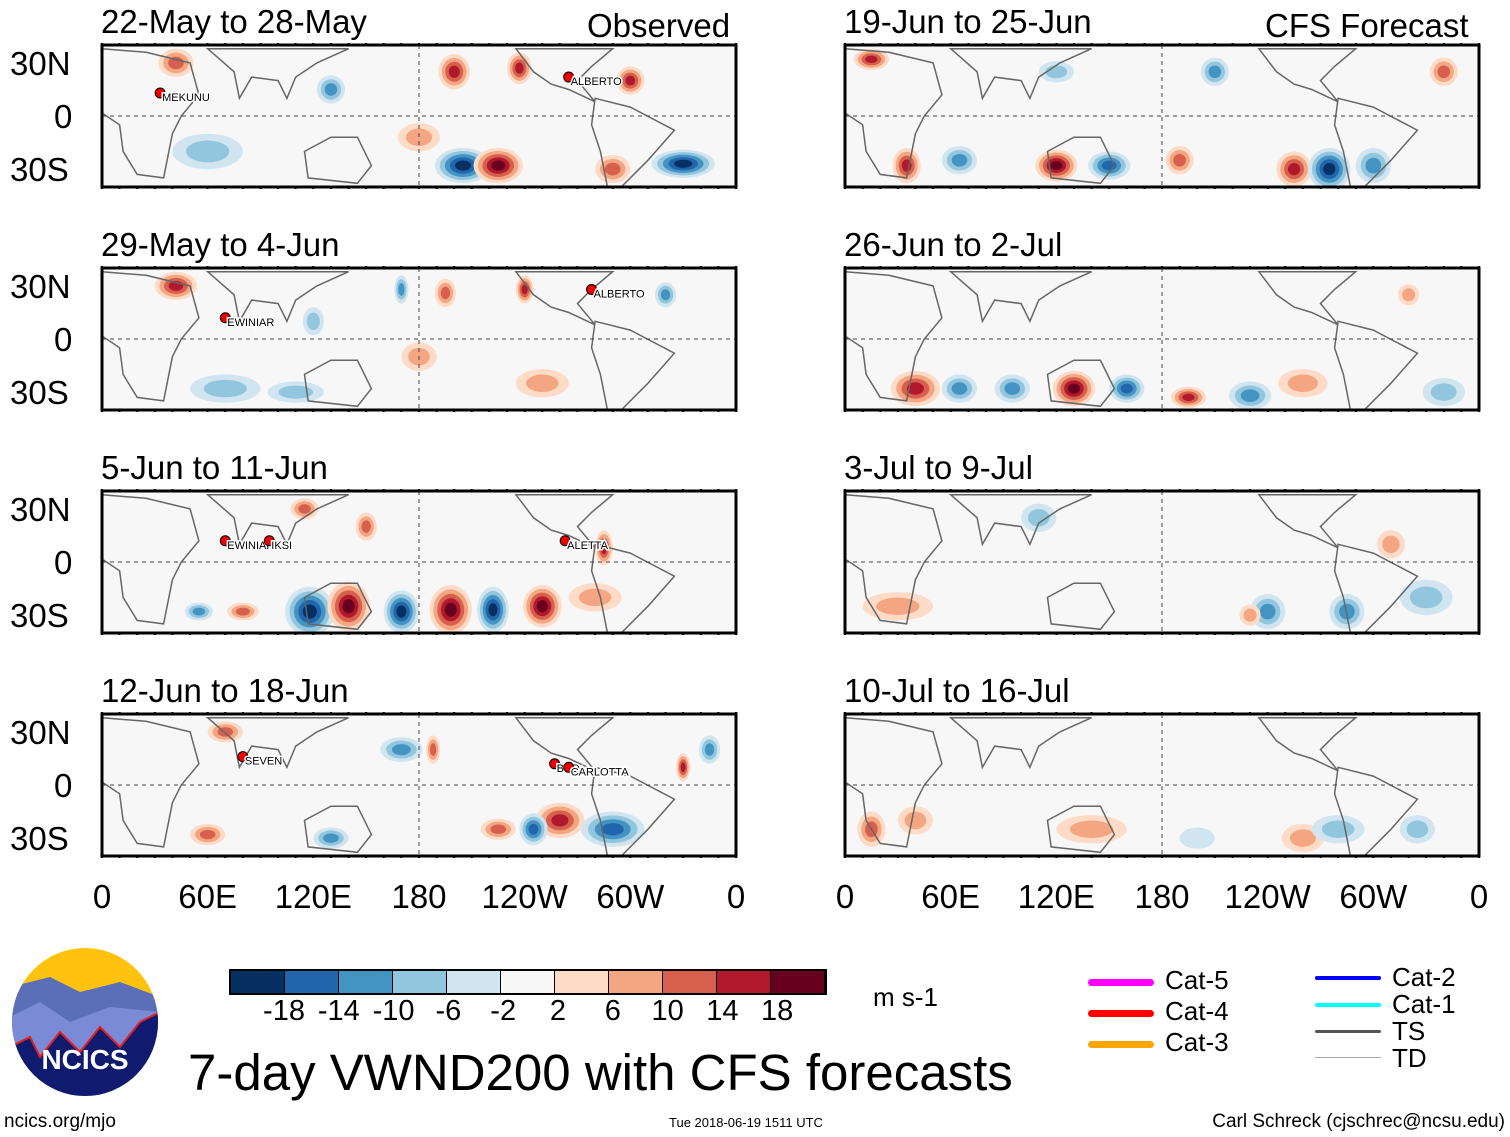  Describe the element at coordinates (263, 762) in the screenshot. I see `storm-label: SEVEN` at that location.